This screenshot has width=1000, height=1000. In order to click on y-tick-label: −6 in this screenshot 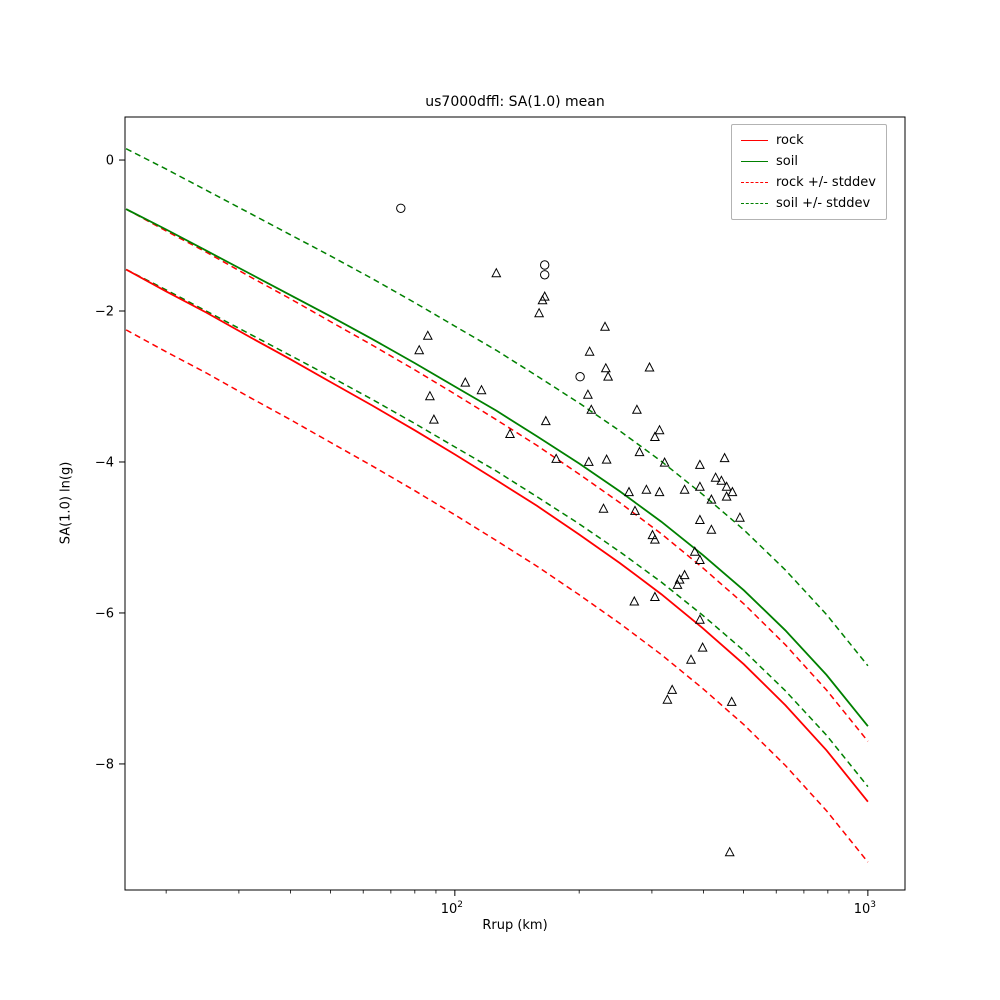, I will do `click(104, 613)`.